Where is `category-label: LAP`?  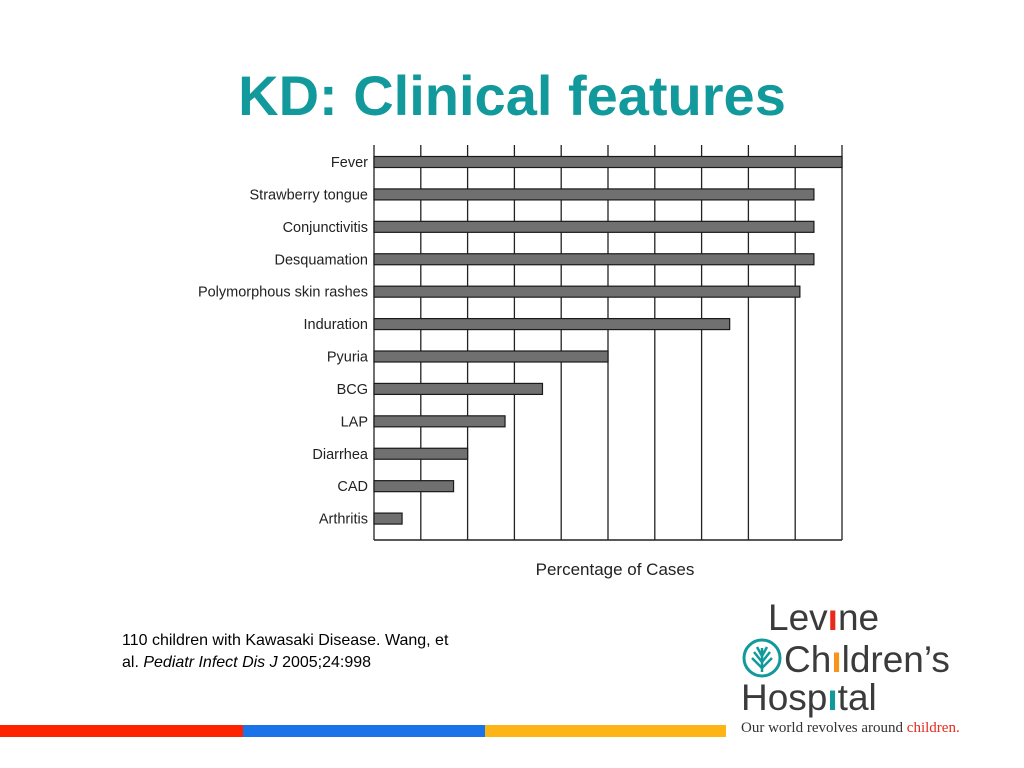
category-label: LAP is located at coordinates (354, 422).